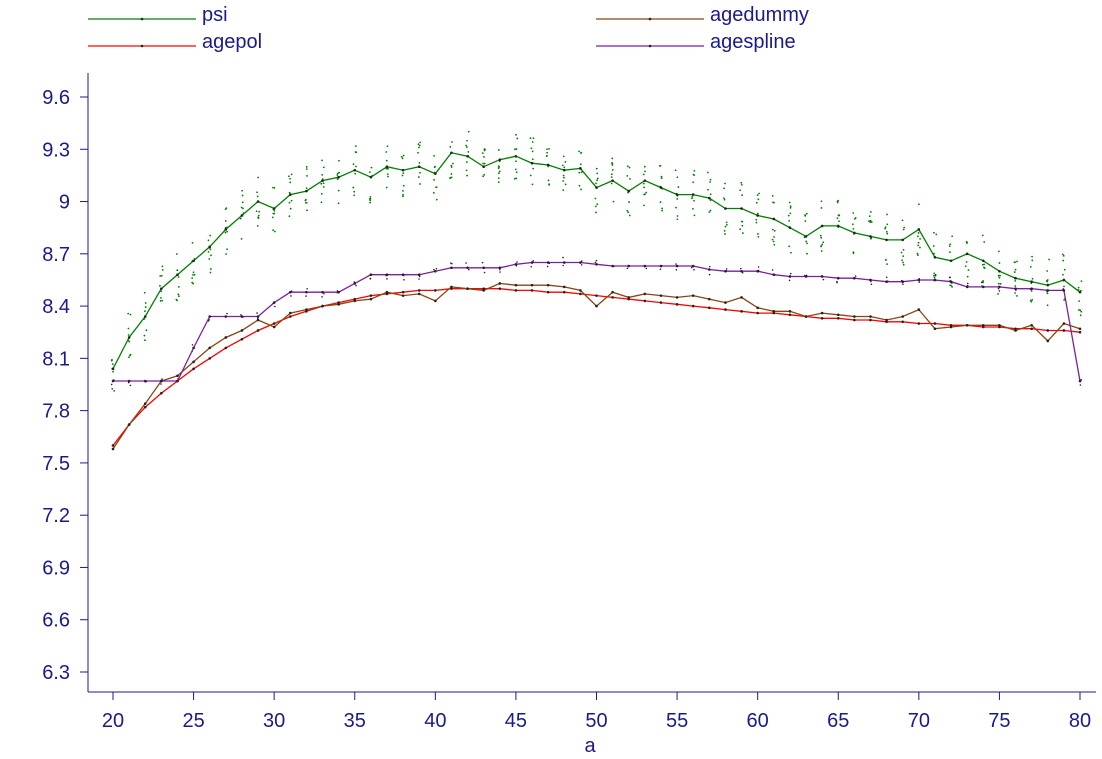 This screenshot has width=1102, height=759. What do you see at coordinates (56, 255) in the screenshot?
I see `y-tick-label: 8.7` at bounding box center [56, 255].